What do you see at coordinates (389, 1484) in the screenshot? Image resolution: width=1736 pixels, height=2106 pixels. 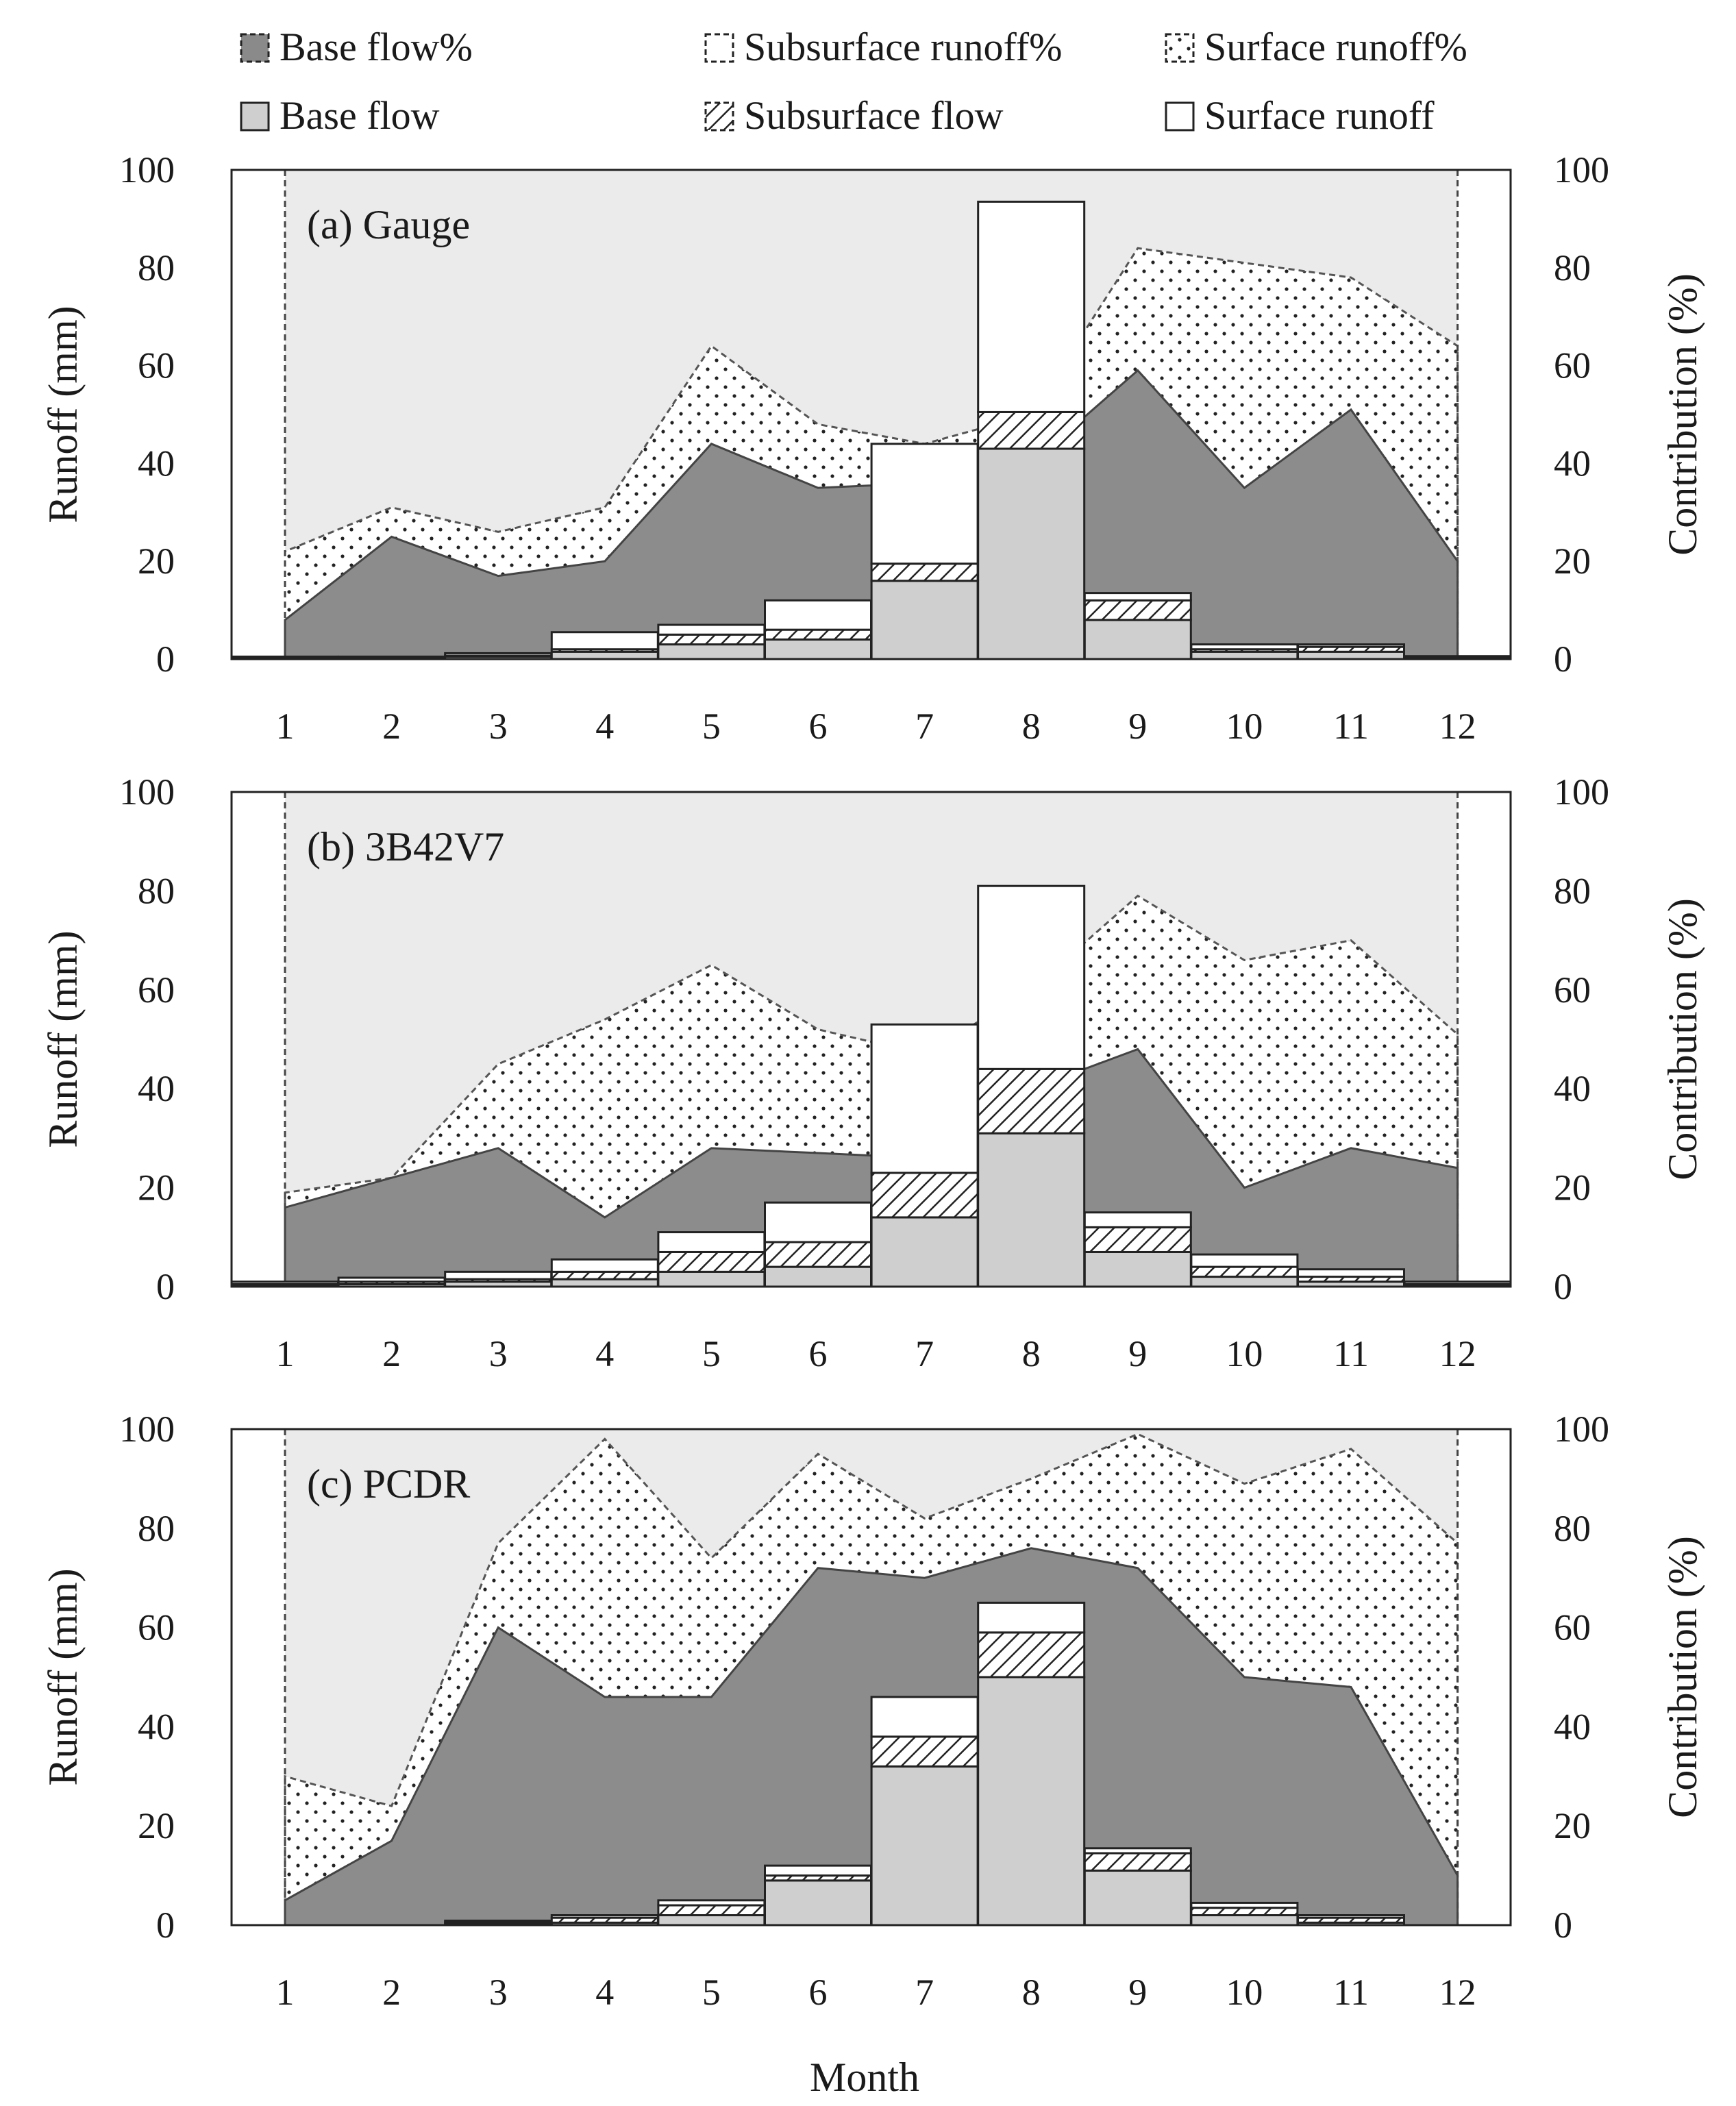 I see `panel-title: (c) PCDR` at bounding box center [389, 1484].